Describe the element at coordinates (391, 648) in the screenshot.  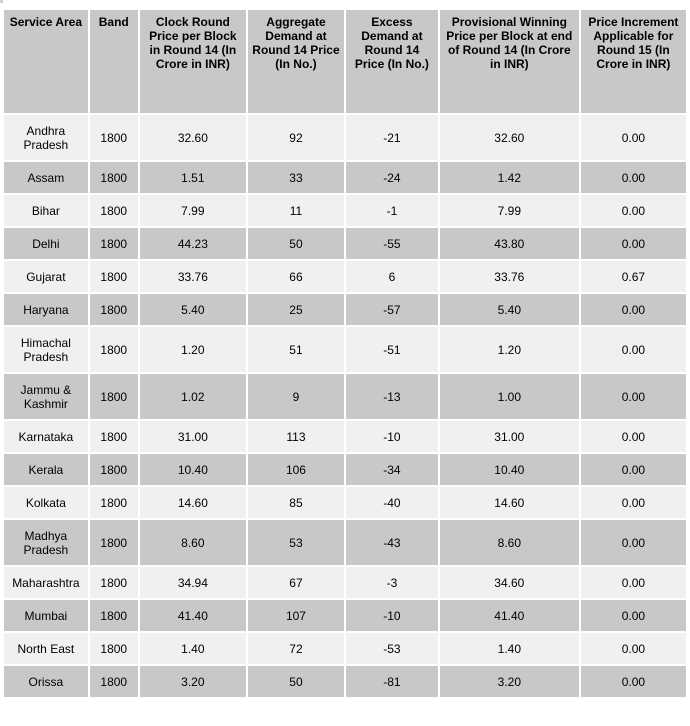
I see `cell-excess-demand: -53` at that location.